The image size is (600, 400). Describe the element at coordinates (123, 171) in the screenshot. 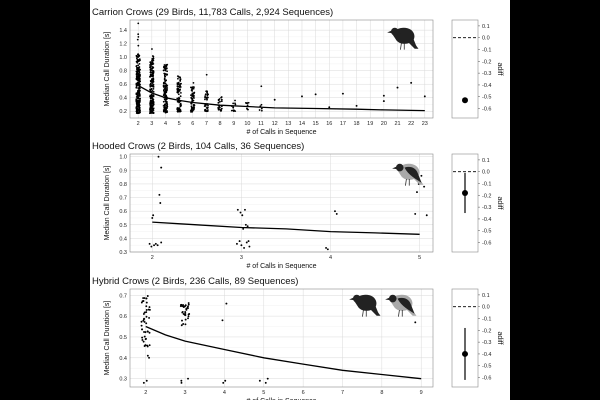

I see `y-tick-label: 0.9` at that location.